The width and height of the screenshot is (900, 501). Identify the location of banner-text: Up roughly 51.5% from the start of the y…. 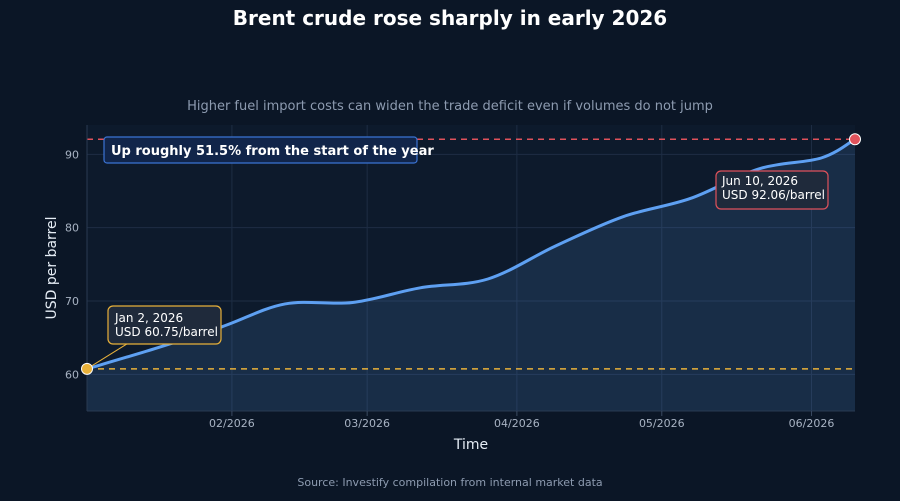
(272, 151).